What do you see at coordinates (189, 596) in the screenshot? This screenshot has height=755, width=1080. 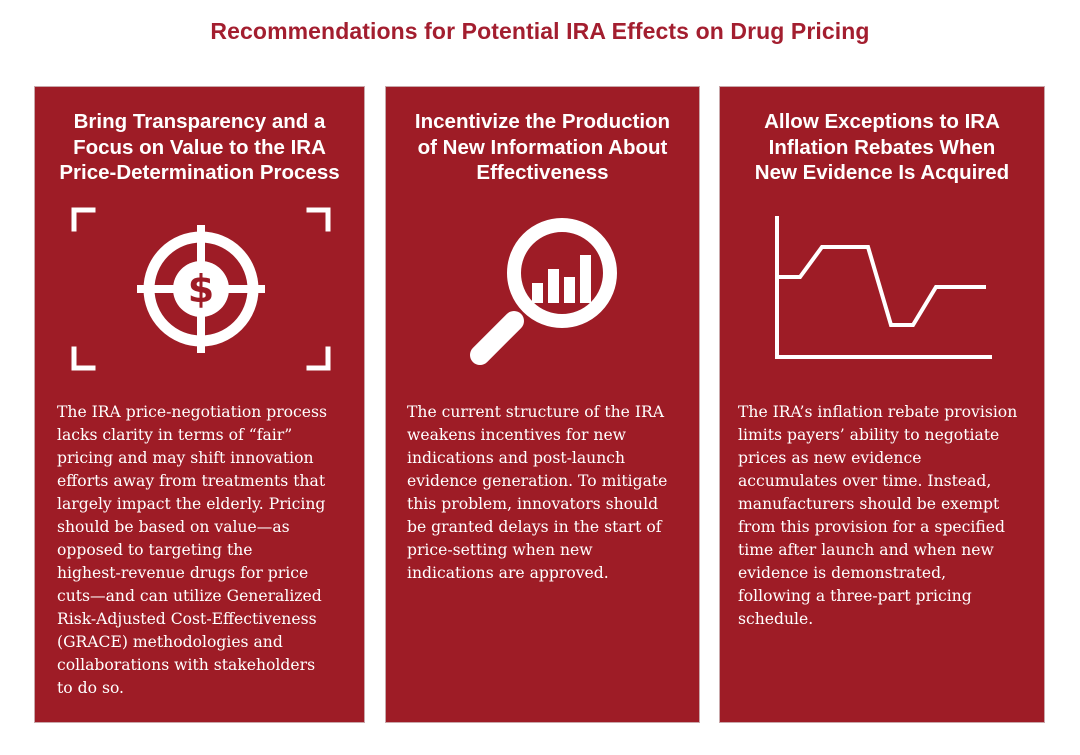 I see `card-body-line: cuts—and can utilize Generalized` at bounding box center [189, 596].